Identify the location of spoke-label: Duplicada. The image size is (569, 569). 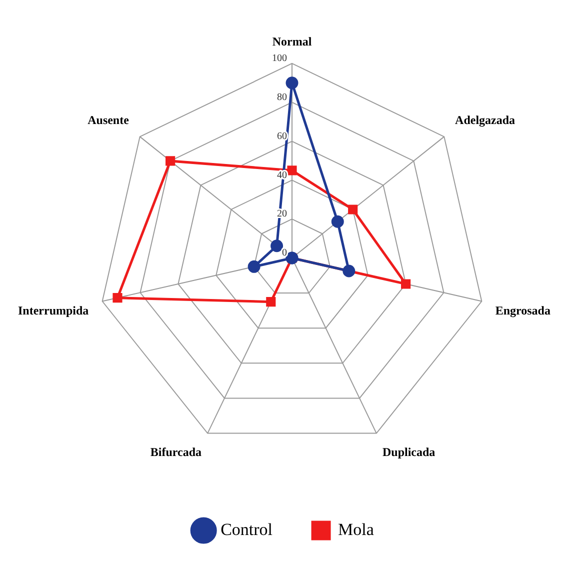
(409, 452).